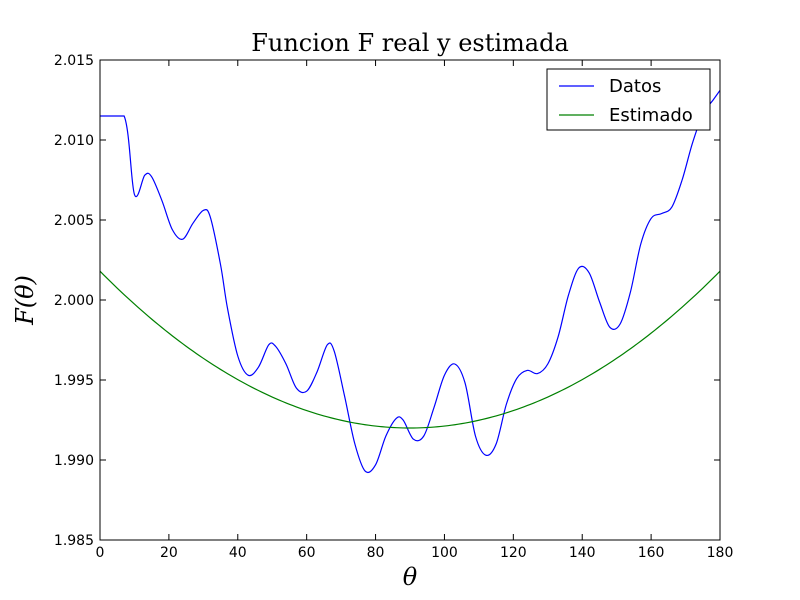 The width and height of the screenshot is (800, 600). Describe the element at coordinates (651, 115) in the screenshot. I see `legend-label: Estimado` at that location.